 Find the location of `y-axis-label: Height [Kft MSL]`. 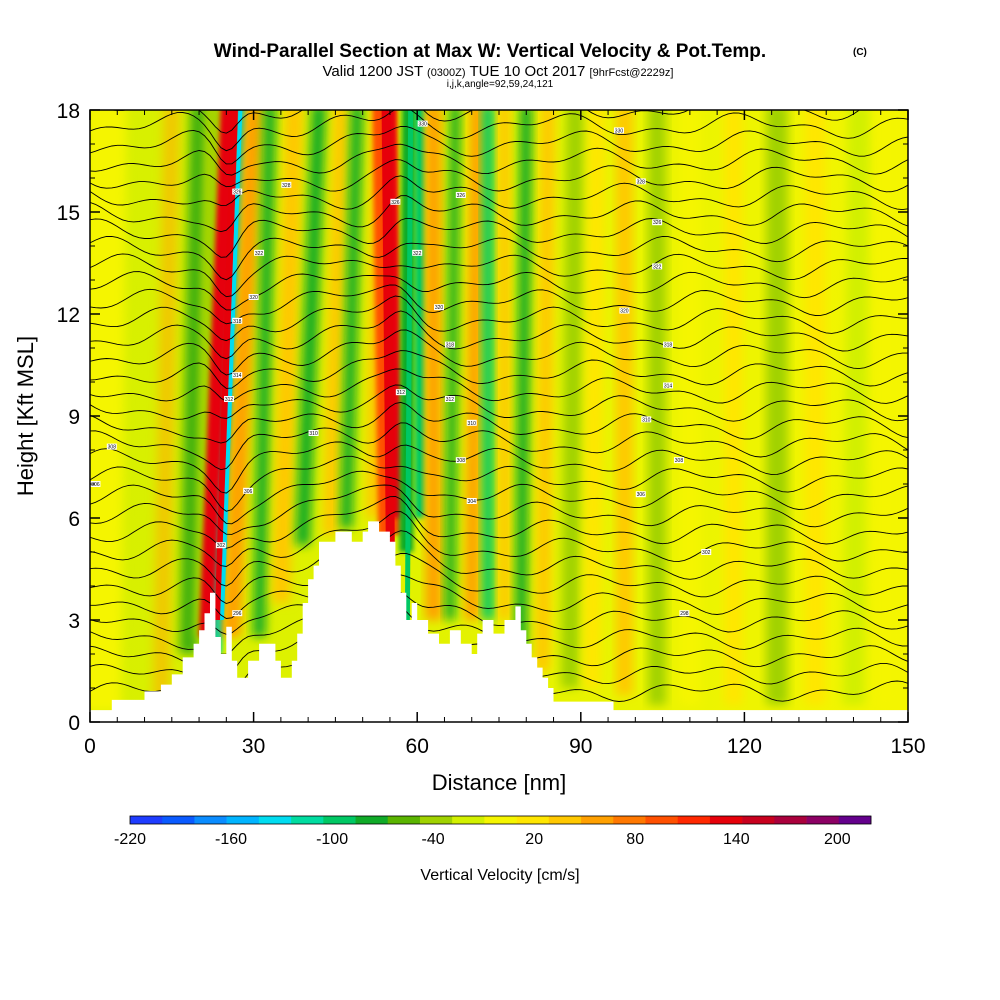

y-axis-label: Height [Kft MSL] is located at coordinates (25, 416).